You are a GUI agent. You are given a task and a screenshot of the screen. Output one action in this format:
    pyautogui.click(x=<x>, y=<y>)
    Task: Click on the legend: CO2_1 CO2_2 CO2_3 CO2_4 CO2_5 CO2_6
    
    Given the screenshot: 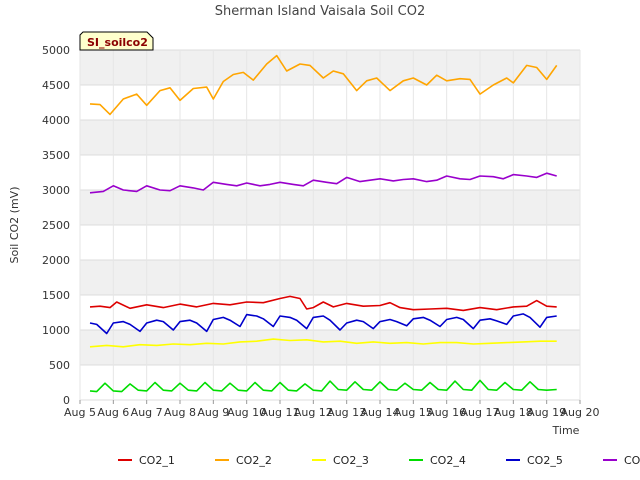 What is the action you would take?
    pyautogui.click(x=379, y=460)
    